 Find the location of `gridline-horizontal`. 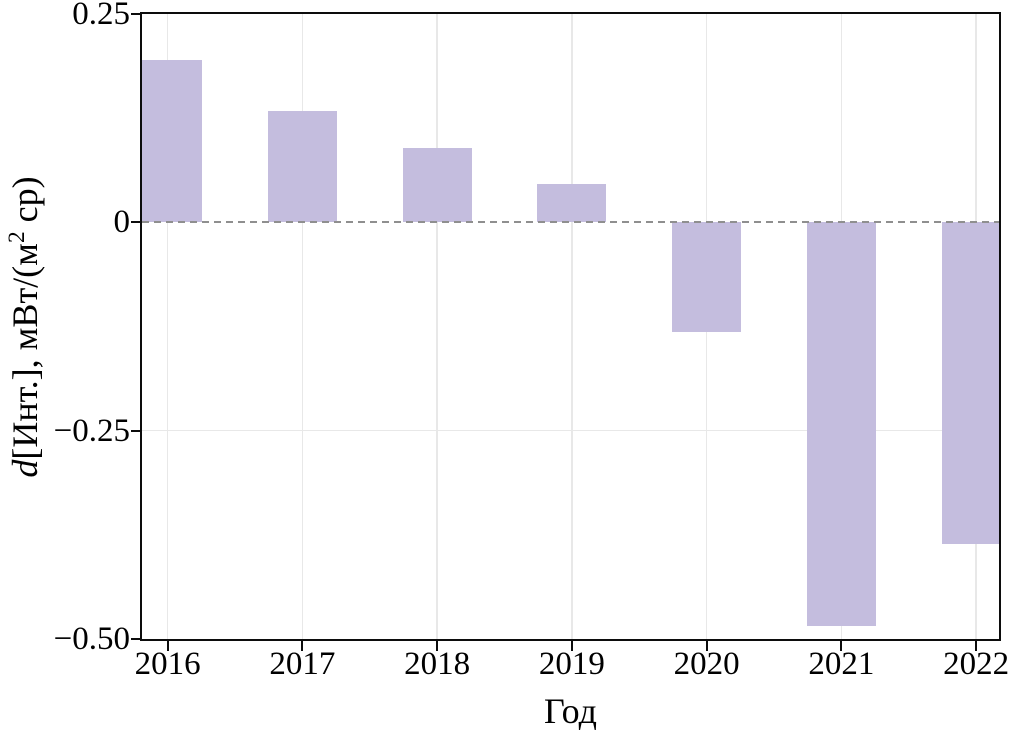

gridline-horizontal is located at coordinates (570, 430).